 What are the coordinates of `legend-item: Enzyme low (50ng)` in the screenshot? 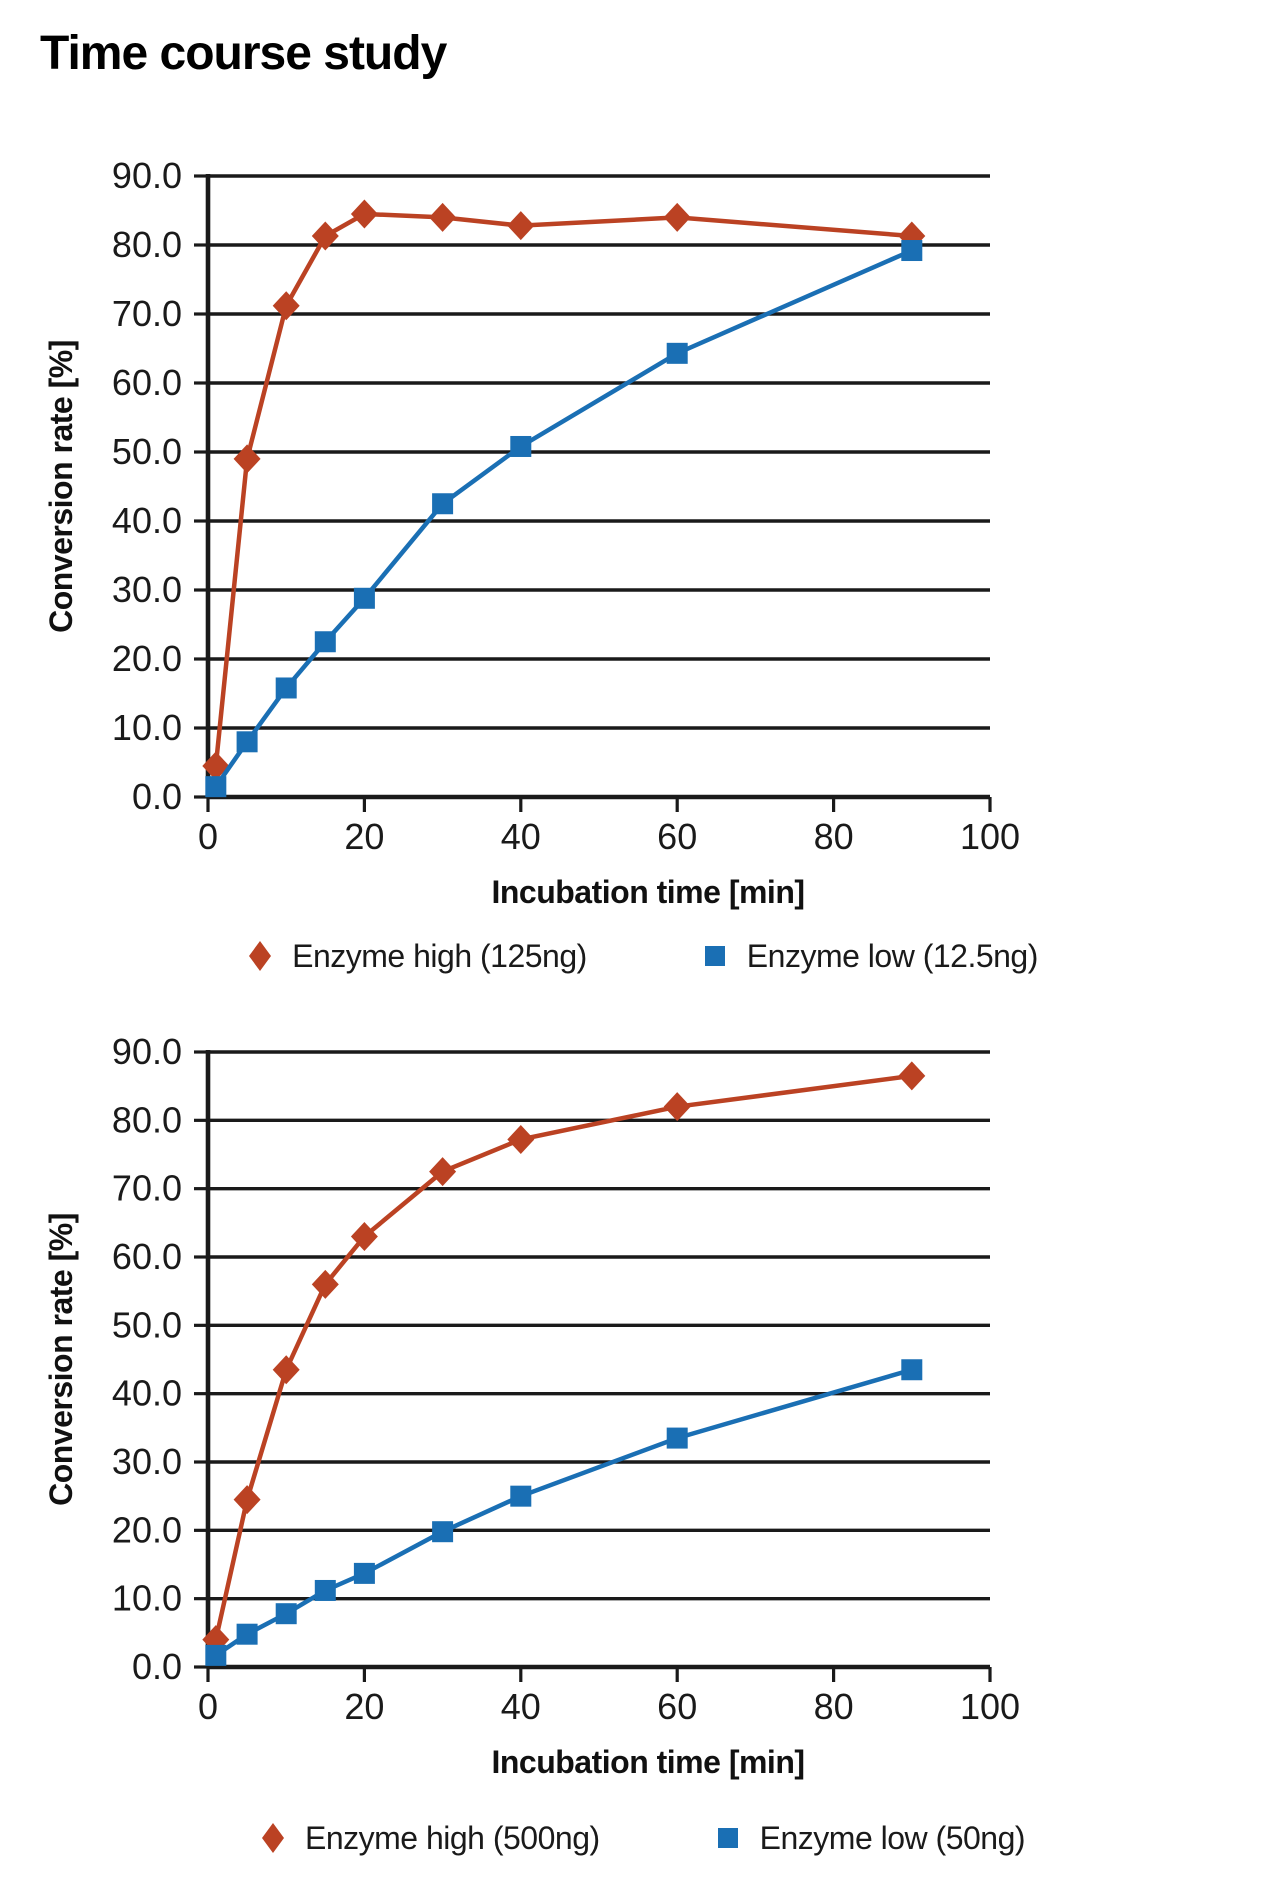 It's located at (868, 1838).